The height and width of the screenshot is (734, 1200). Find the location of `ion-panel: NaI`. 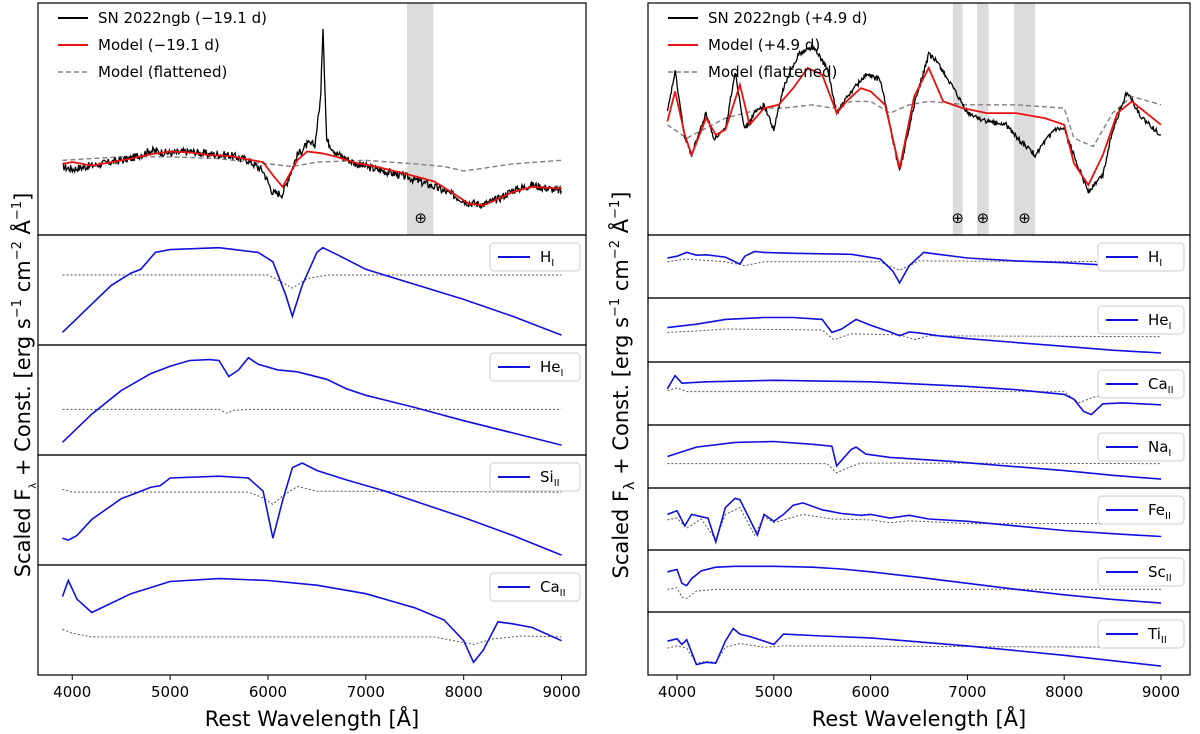

ion-panel: NaI is located at coordinates (919, 456).